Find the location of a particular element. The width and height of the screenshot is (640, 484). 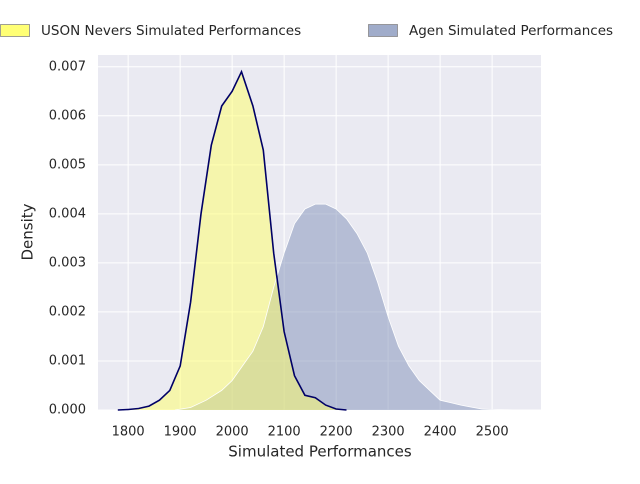

y-tick-label: 0.003 is located at coordinates (67, 262).